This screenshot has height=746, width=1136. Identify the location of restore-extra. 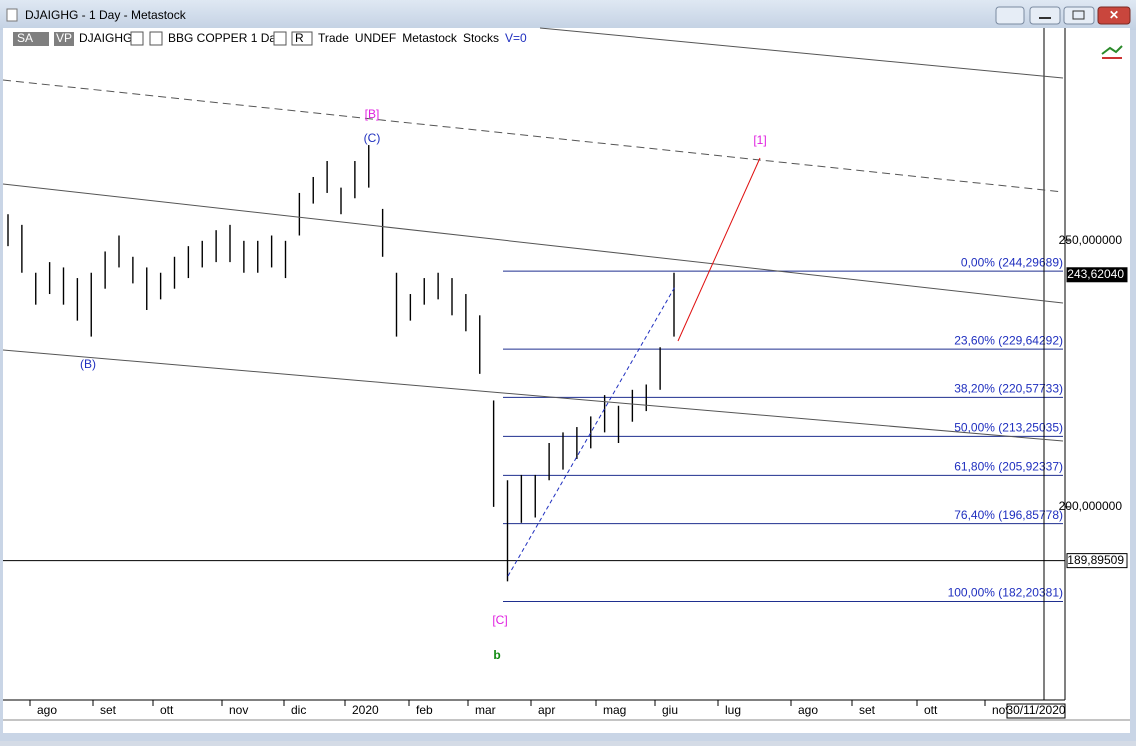
(1010, 15).